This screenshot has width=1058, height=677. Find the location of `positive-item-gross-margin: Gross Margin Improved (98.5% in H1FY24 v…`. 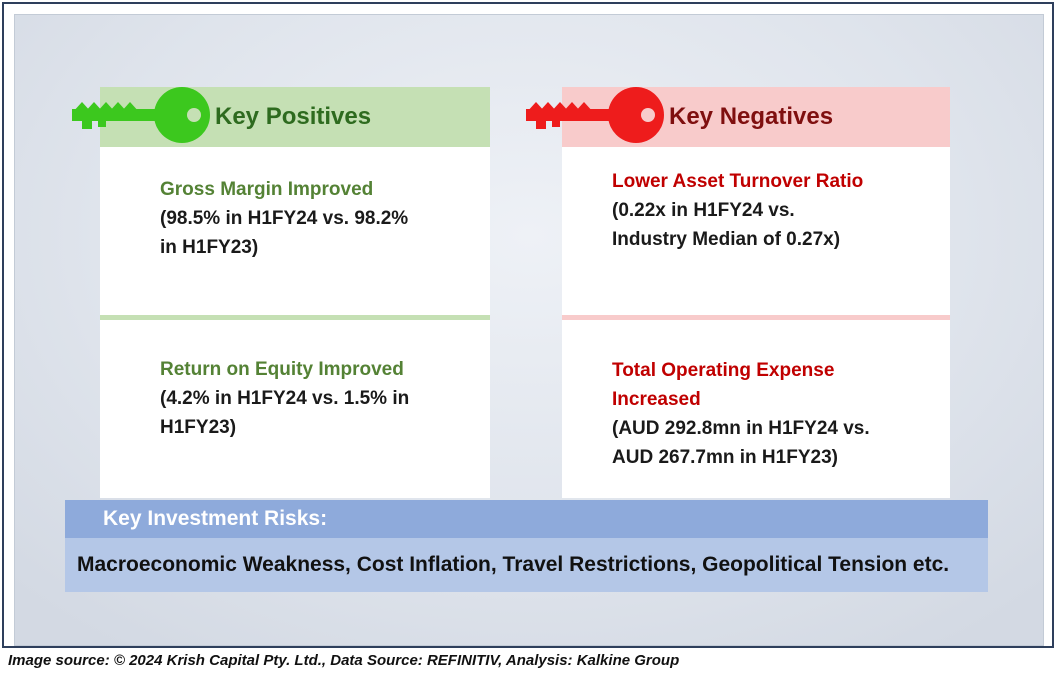

positive-item-gross-margin: Gross Margin Improved (98.5% in H1FY24 v… is located at coordinates (295, 231).